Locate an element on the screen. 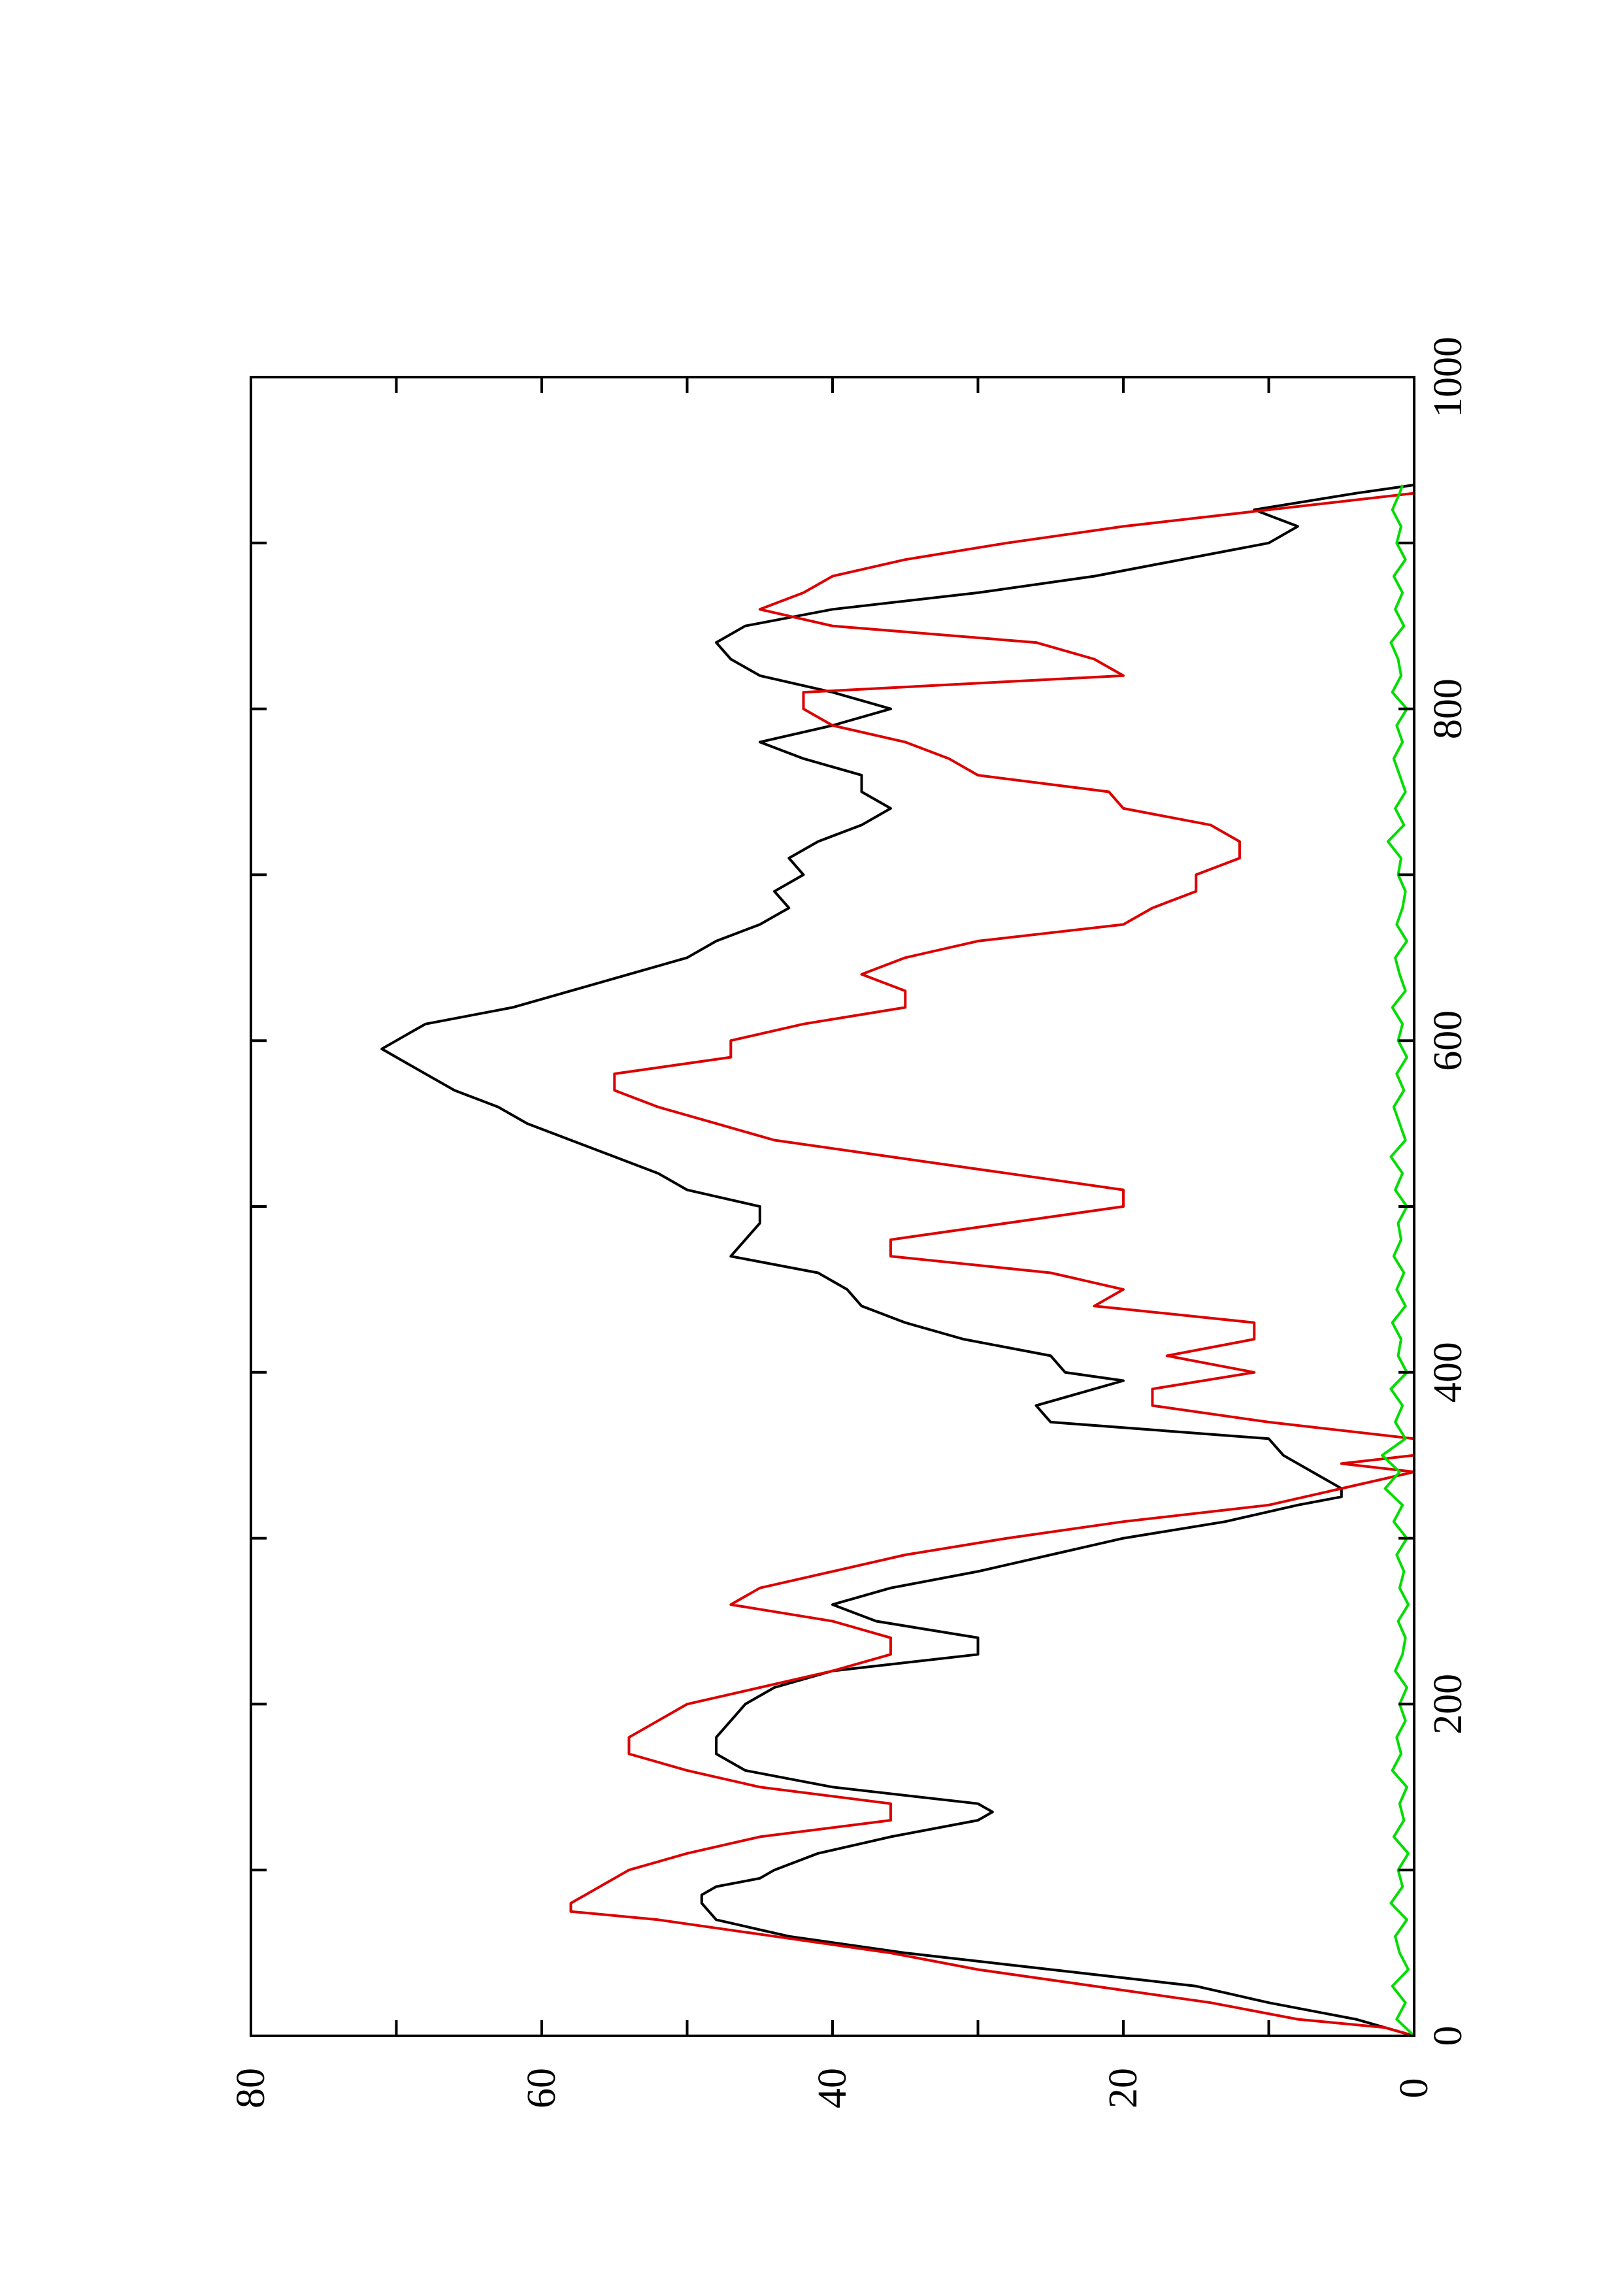 This screenshot has height=2296, width=1620. x-tick-label: 400 is located at coordinates (1448, 1372).